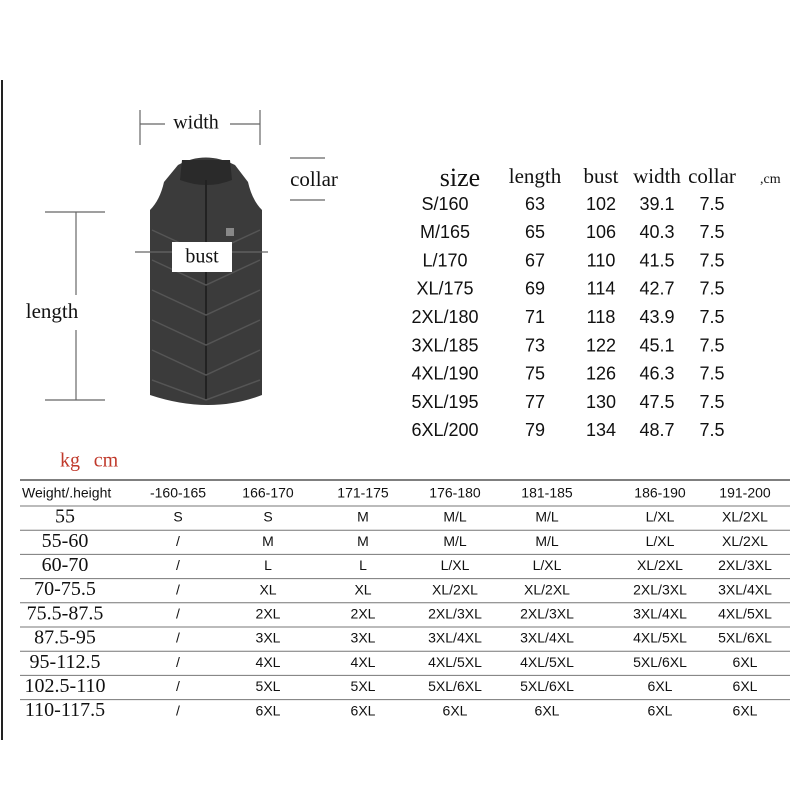 Image resolution: width=800 pixels, height=800 pixels. Describe the element at coordinates (65, 686) in the screenshot. I see `weight-cell: 102.5-110` at that location.